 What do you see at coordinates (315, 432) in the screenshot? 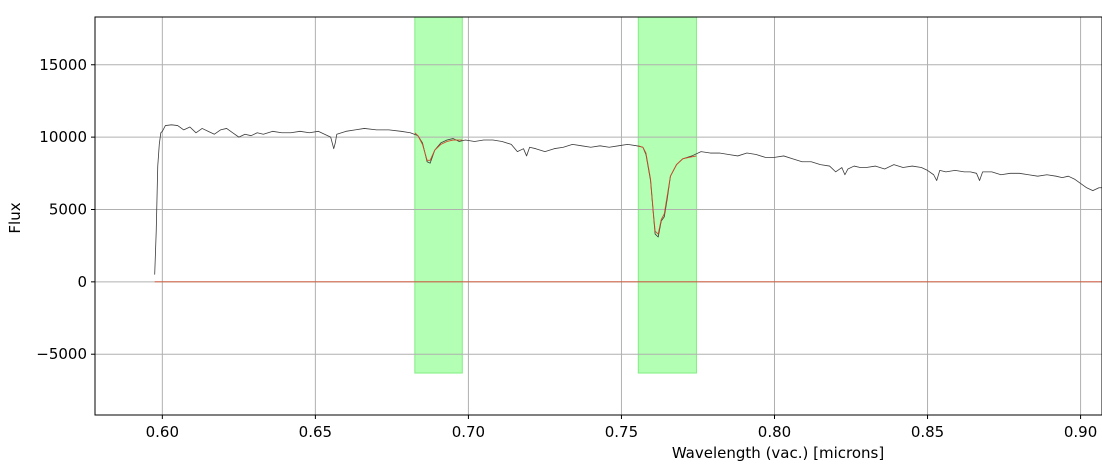
I see `x-tick-label: 0.65` at bounding box center [315, 432].